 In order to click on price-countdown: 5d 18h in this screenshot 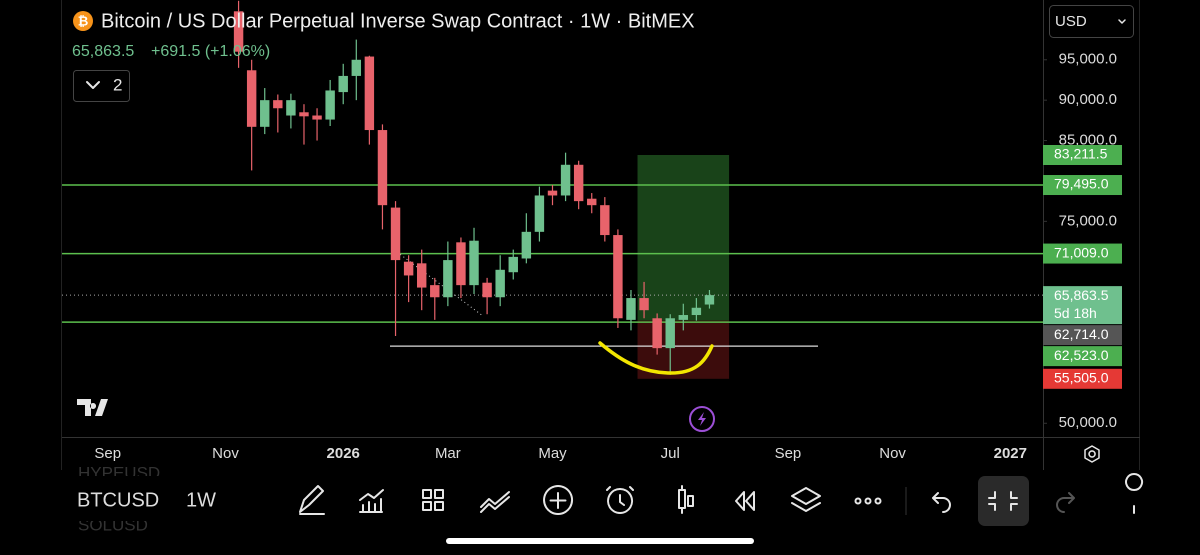, I will do `click(1075, 313)`.